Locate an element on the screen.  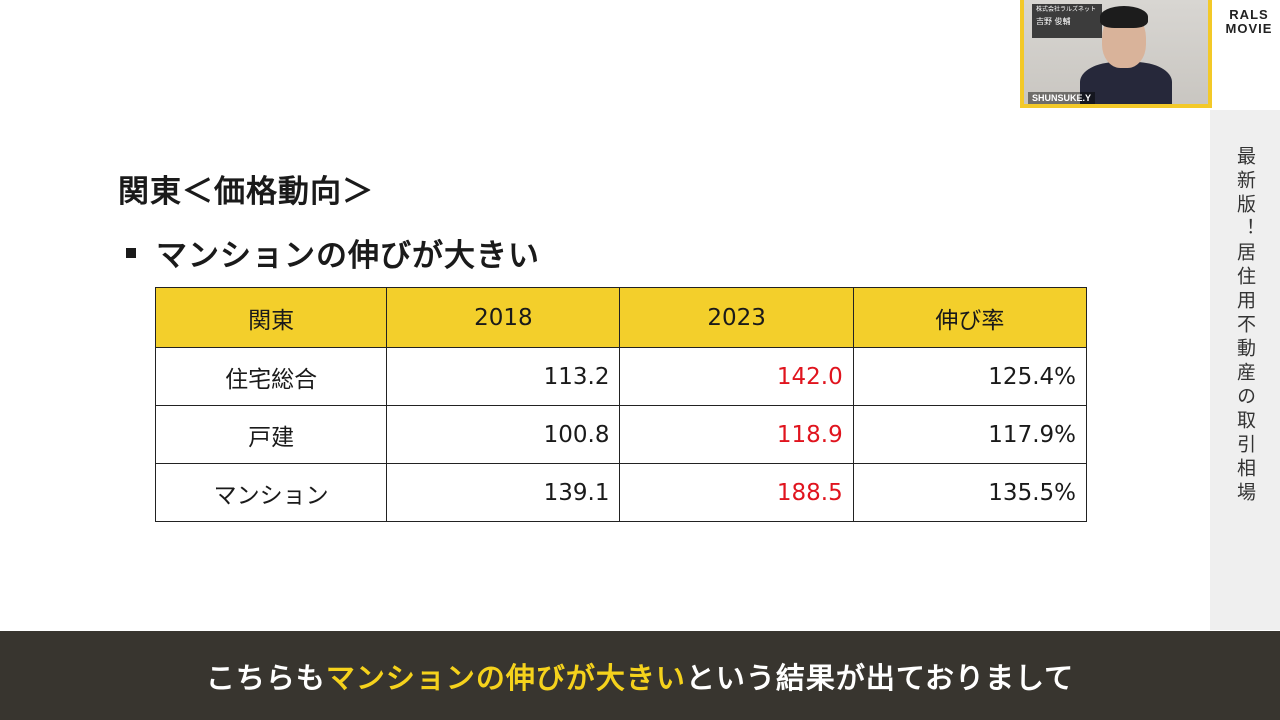
vertical-title: 最新版！居住用不動産の取引相場 is located at coordinates (1245, 326).